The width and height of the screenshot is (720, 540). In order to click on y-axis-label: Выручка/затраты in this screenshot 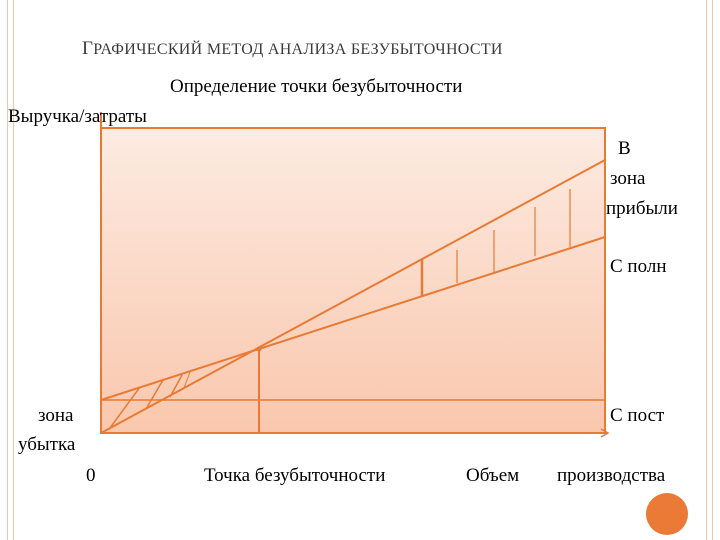, I will do `click(77, 116)`.